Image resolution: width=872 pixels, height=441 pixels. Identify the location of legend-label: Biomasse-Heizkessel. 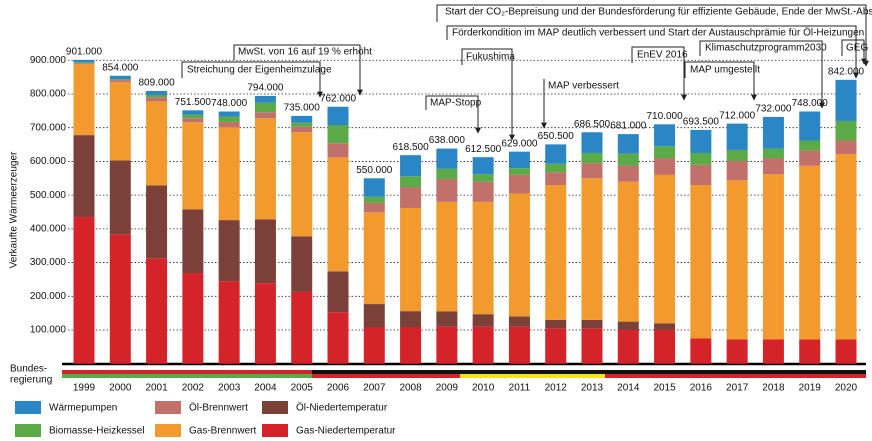
(97, 431).